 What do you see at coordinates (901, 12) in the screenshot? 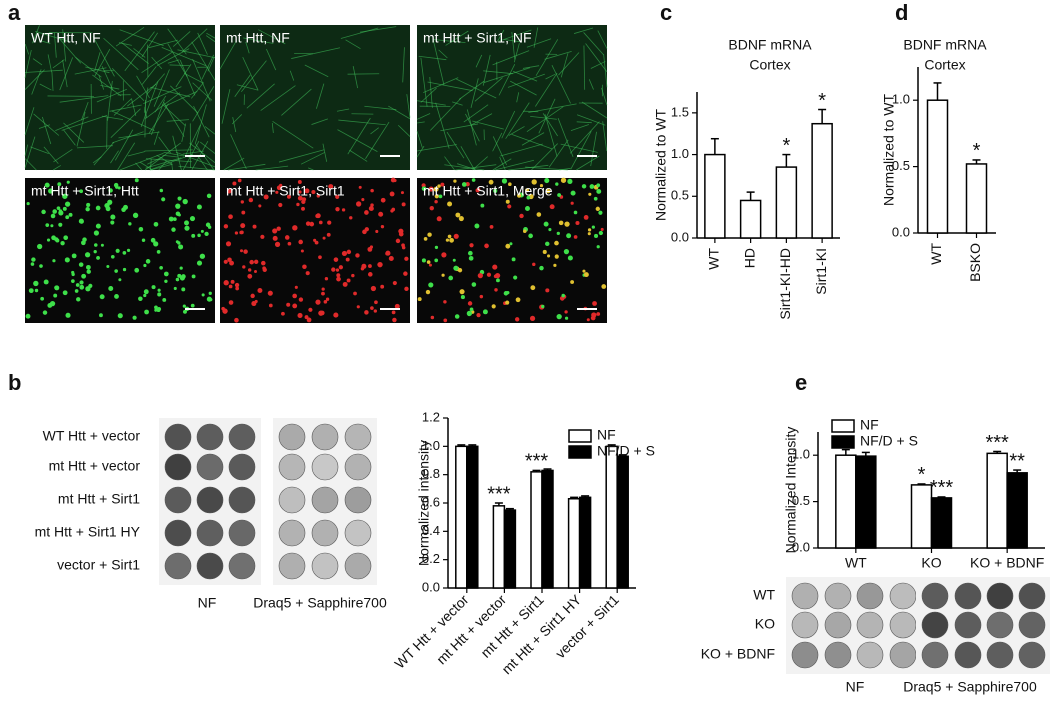
I see `panel-label: d` at bounding box center [901, 12].